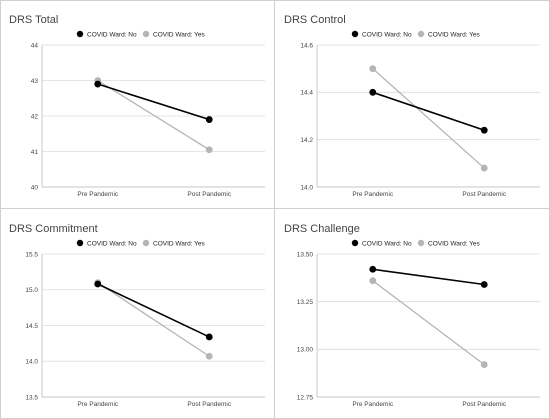  I want to click on y-tick-label: 12.75, so click(305, 397).